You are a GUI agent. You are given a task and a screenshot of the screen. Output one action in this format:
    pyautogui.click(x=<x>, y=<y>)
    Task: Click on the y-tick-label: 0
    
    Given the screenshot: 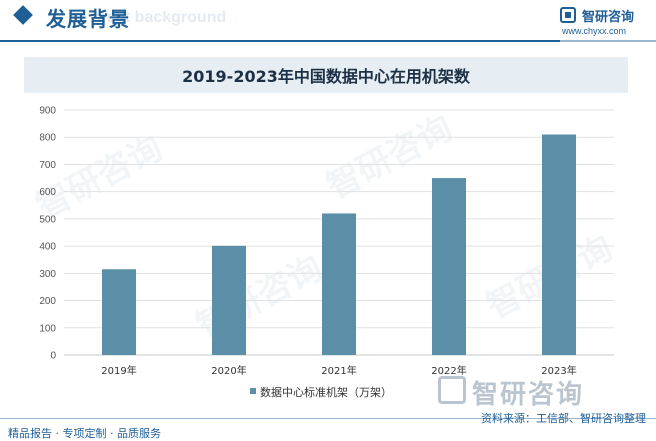 What is the action you would take?
    pyautogui.click(x=53, y=356)
    